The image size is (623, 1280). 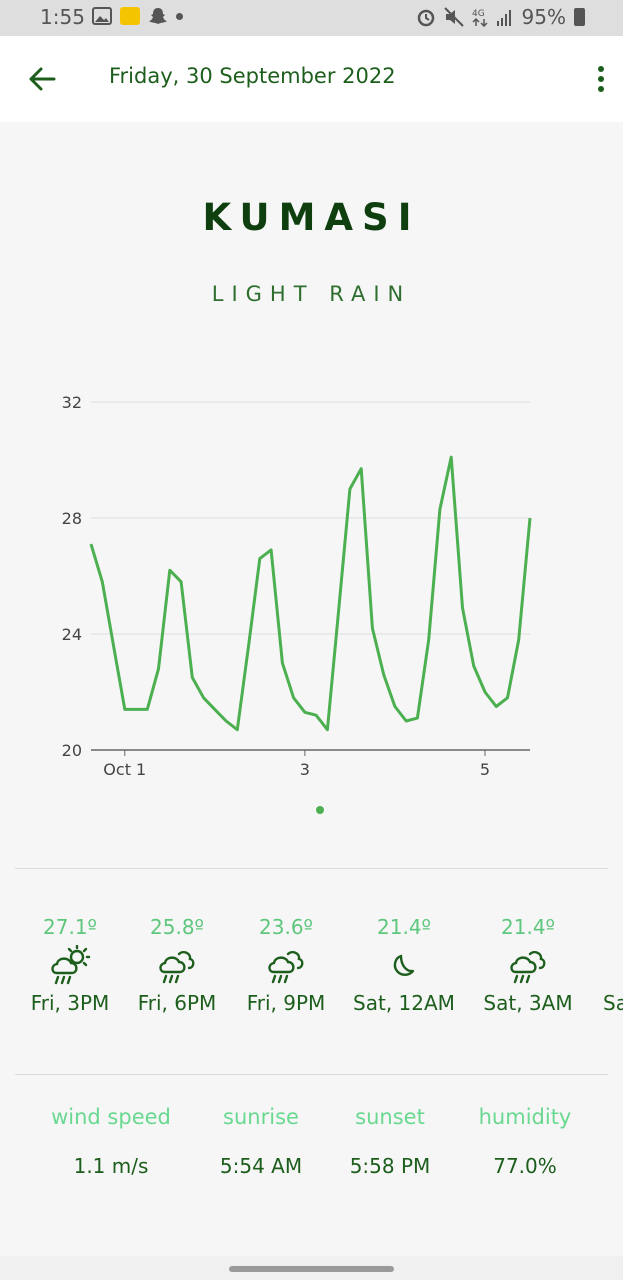 I want to click on hourly-forecast: 27.1º Fri, 3PM 25.8º, so click(x=311, y=972).